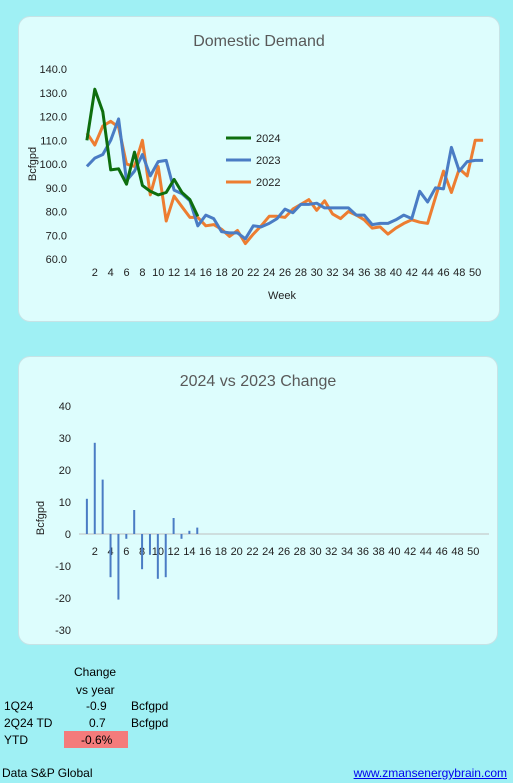 The width and height of the screenshot is (513, 783). What do you see at coordinates (65, 407) in the screenshot?
I see `y-tick-label: 40` at bounding box center [65, 407].